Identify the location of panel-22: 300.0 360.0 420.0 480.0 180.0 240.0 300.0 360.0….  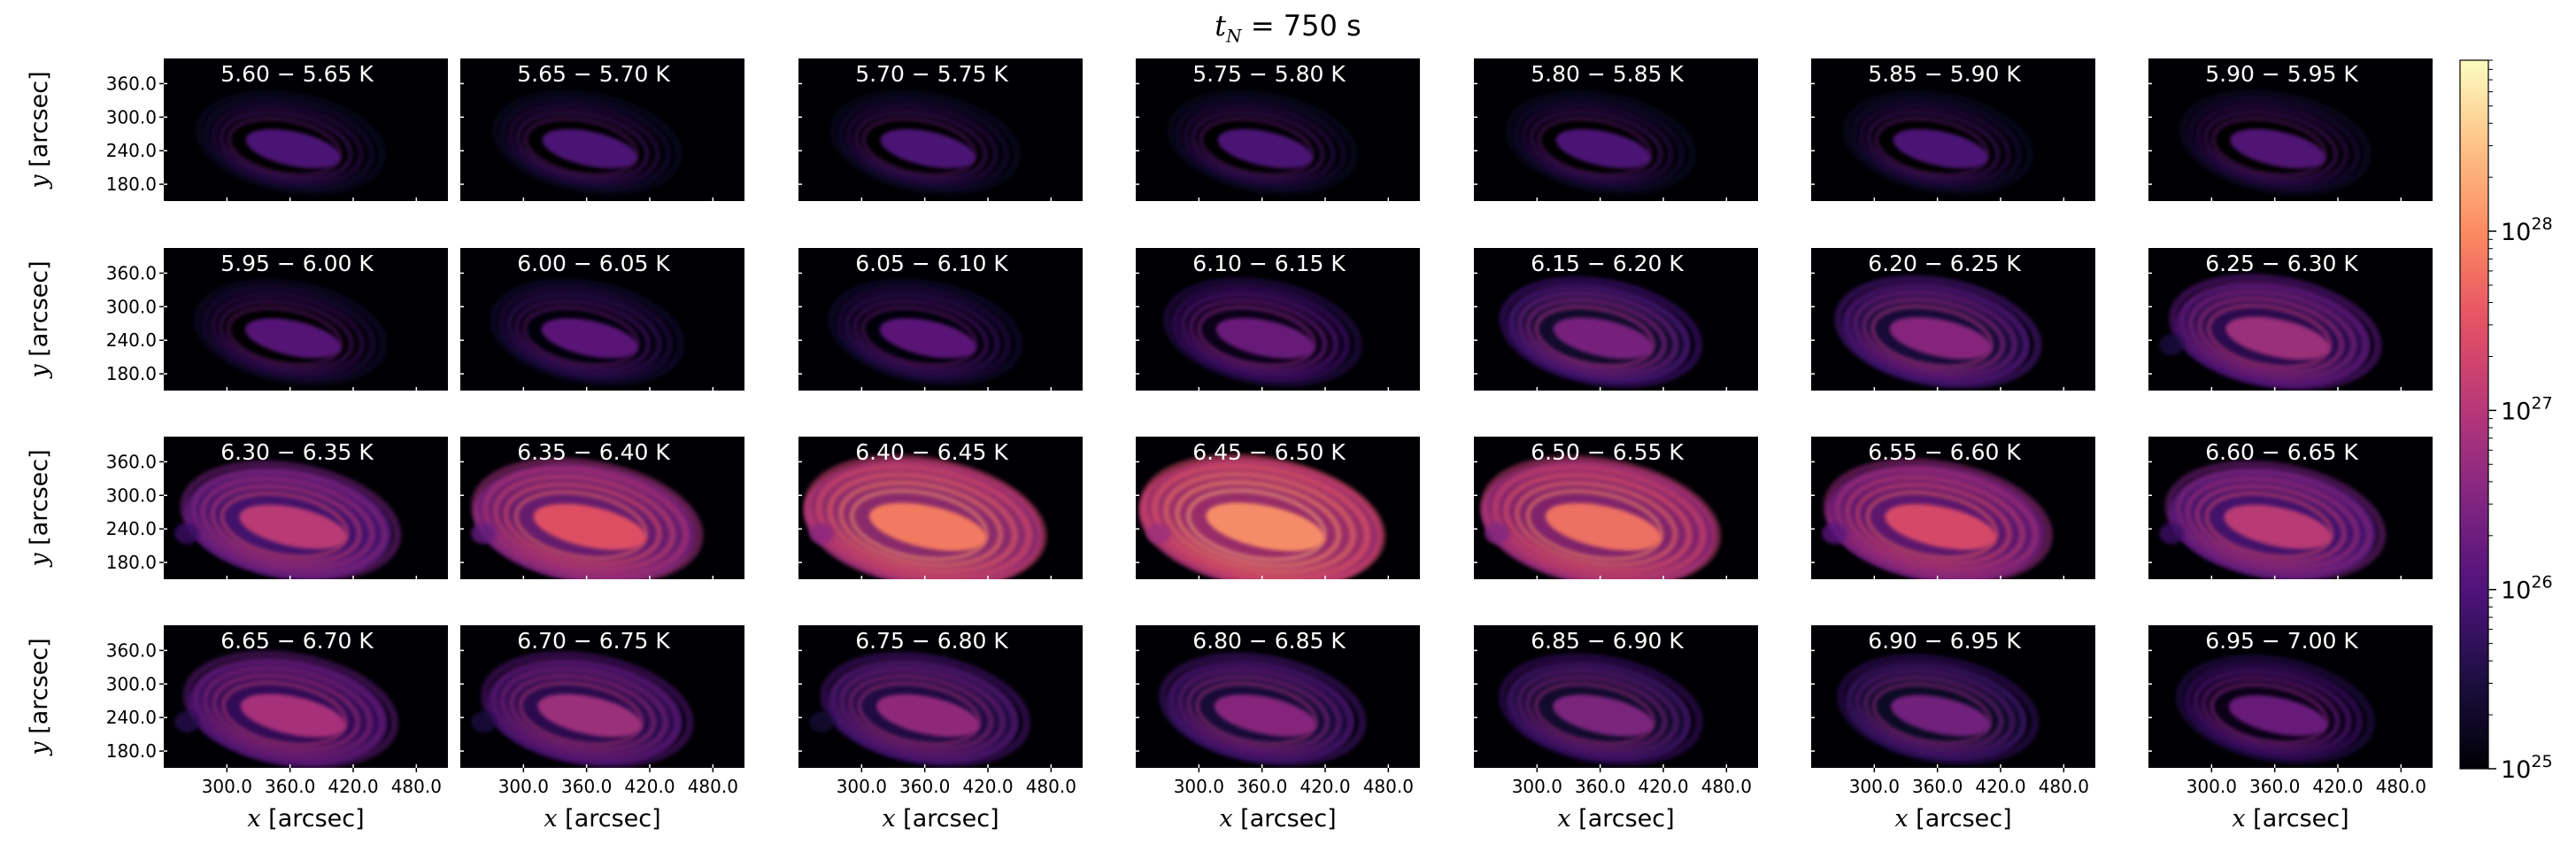
(237, 729).